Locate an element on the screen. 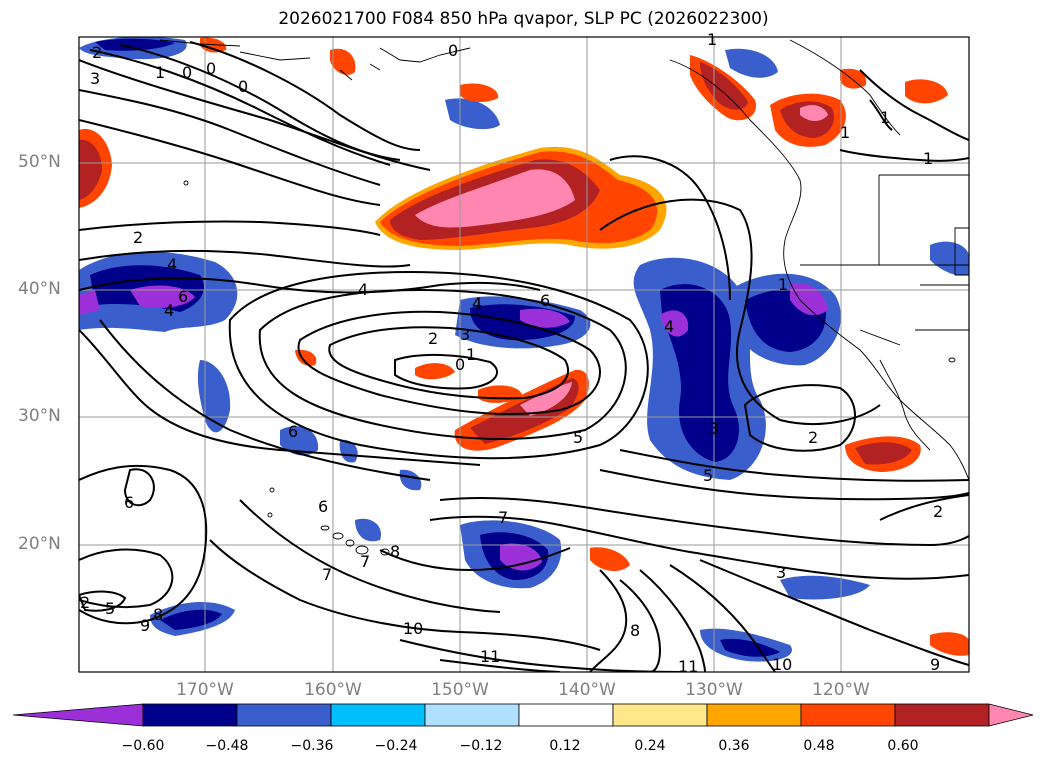  latitude-label: 20°N is located at coordinates (39, 544).